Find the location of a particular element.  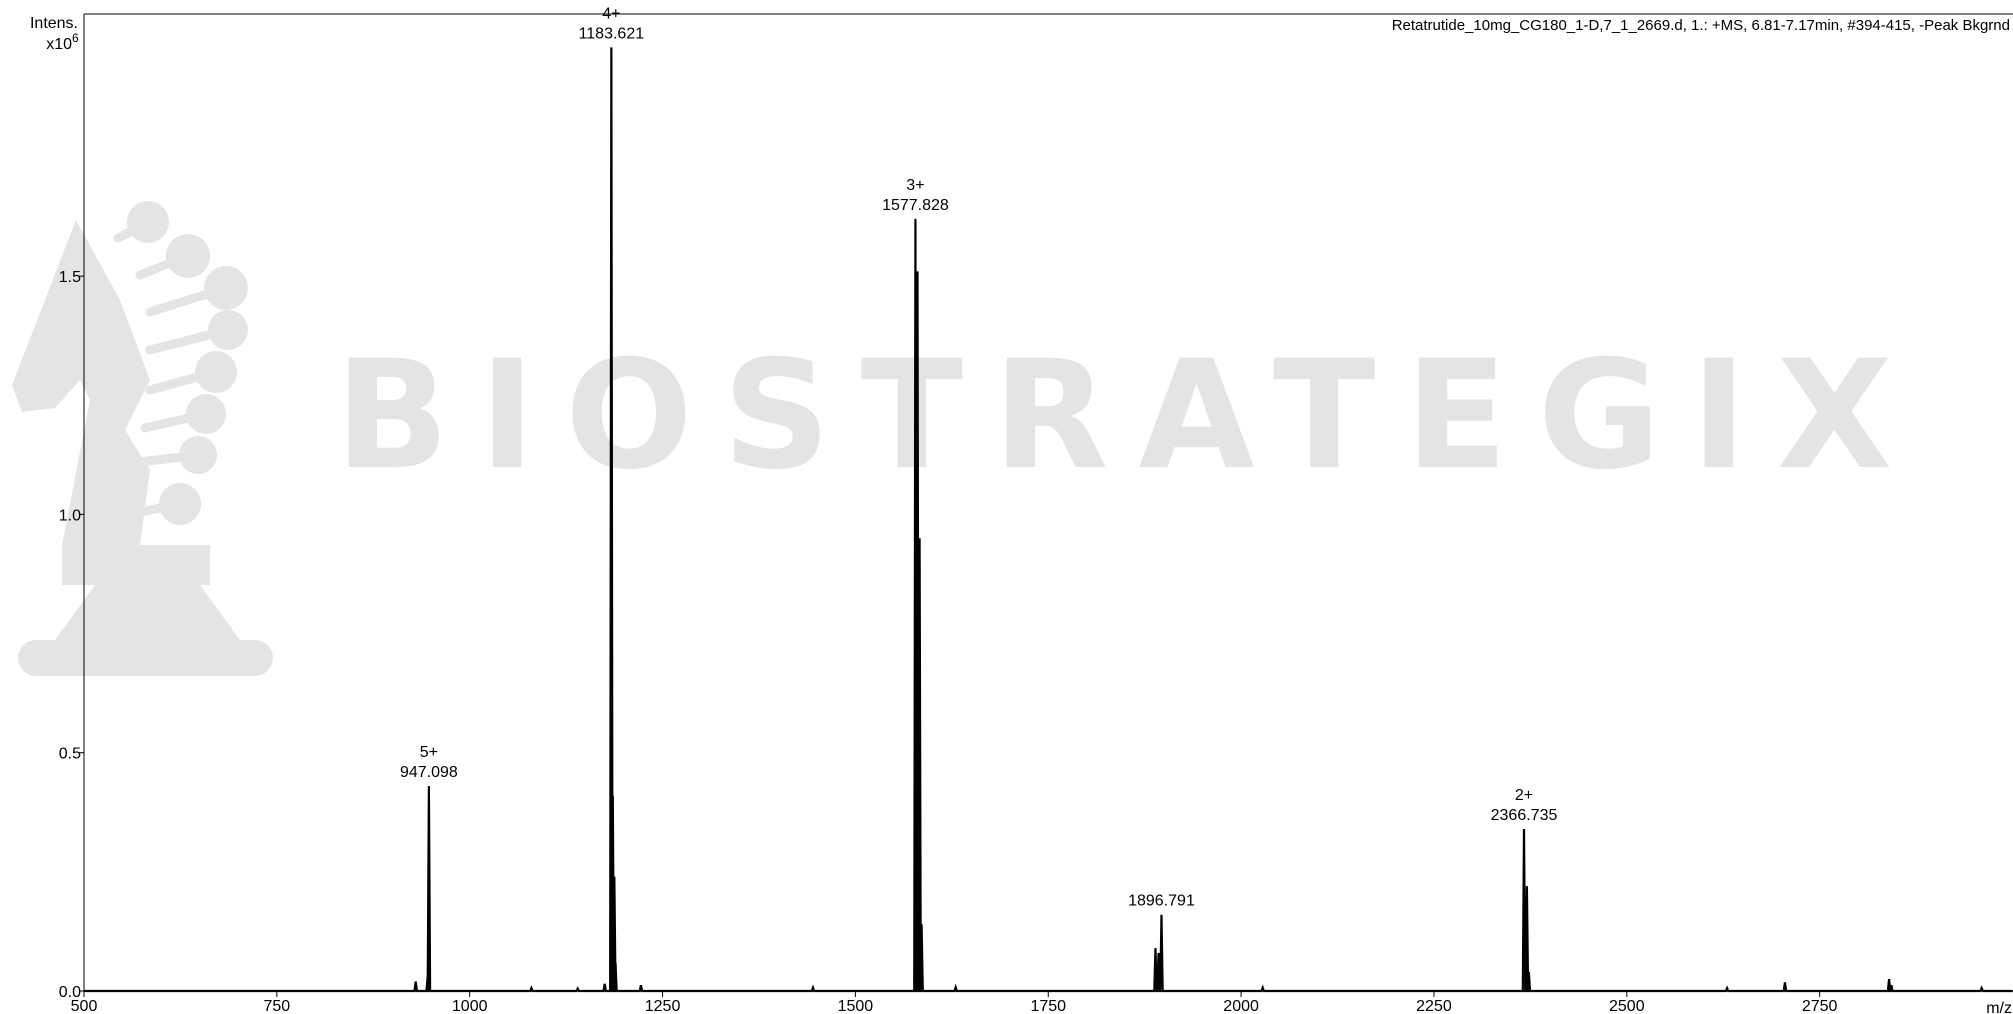

x-tick-label: 1250 is located at coordinates (663, 1006).